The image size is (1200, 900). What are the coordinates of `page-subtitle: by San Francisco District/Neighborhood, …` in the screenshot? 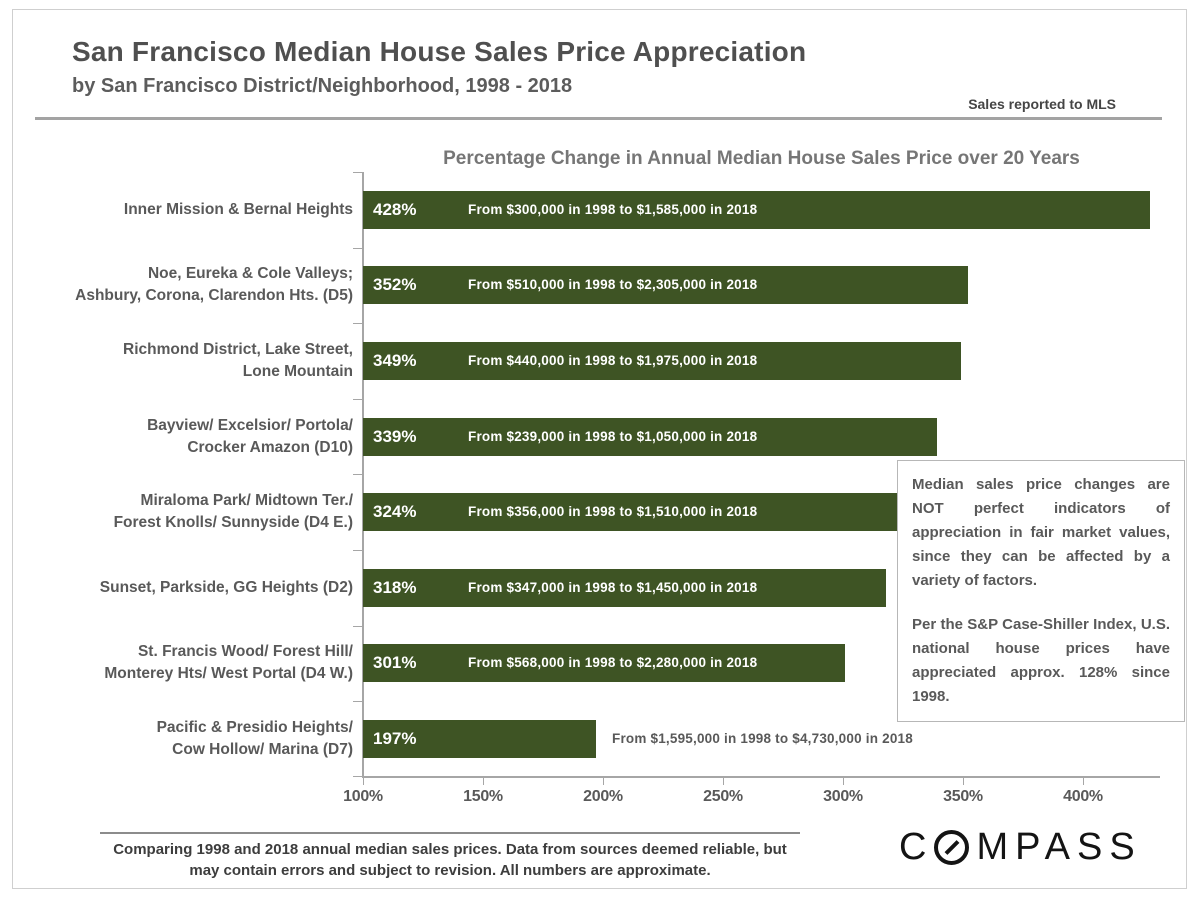 It's located at (322, 86).